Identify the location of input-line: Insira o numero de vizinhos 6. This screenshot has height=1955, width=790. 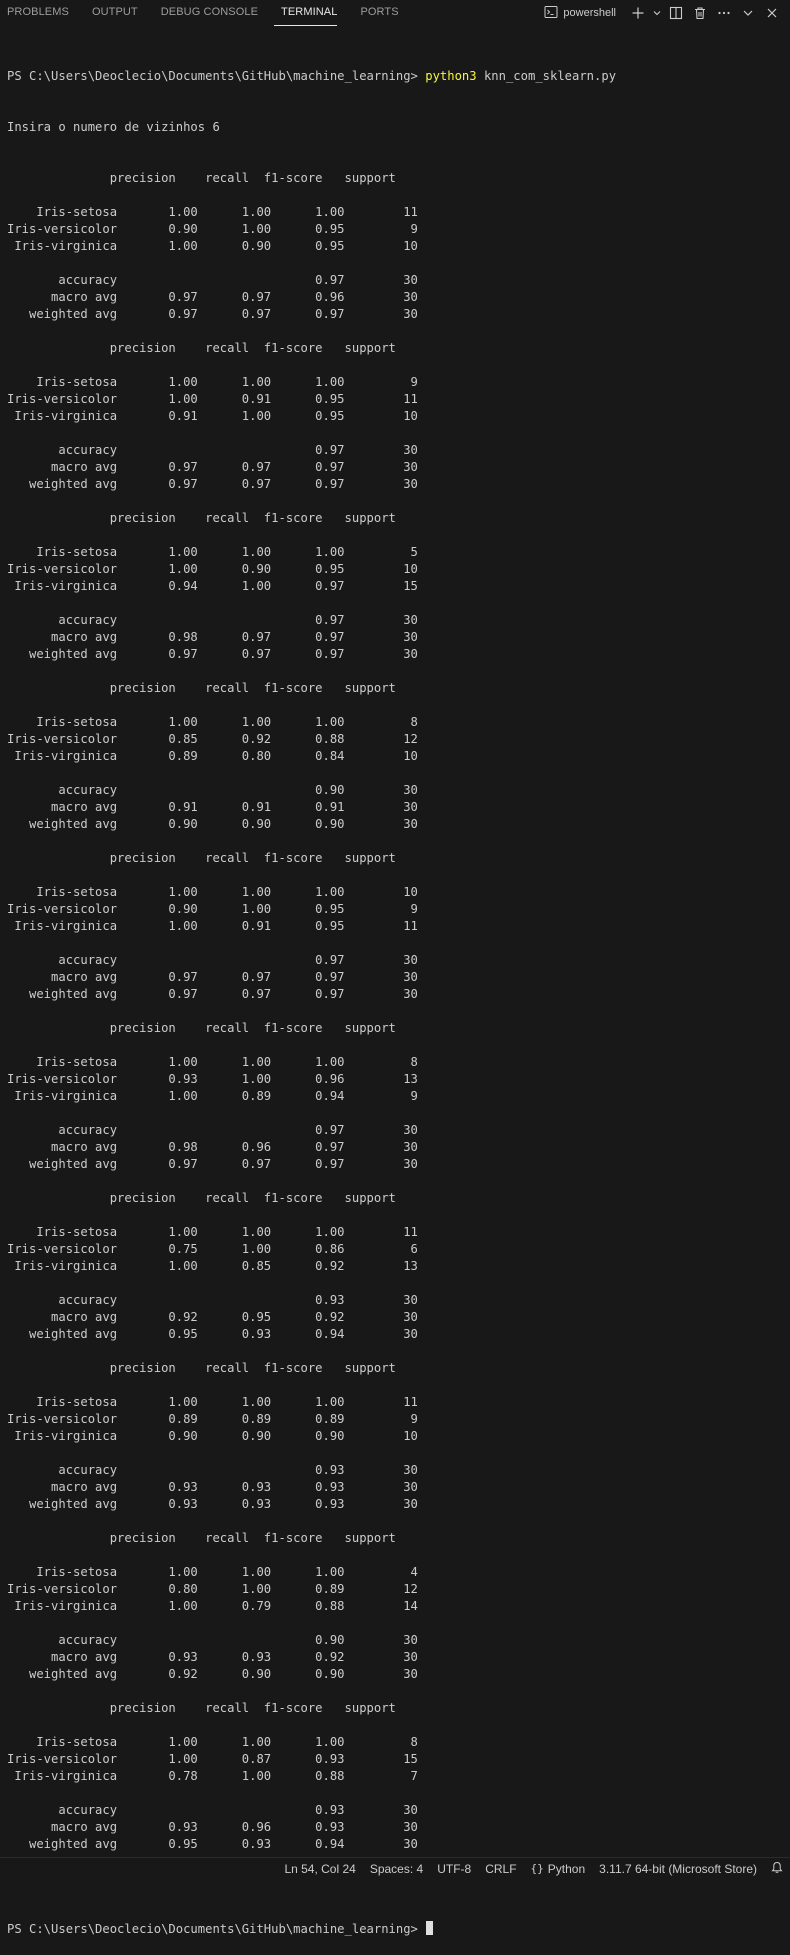
(113, 127).